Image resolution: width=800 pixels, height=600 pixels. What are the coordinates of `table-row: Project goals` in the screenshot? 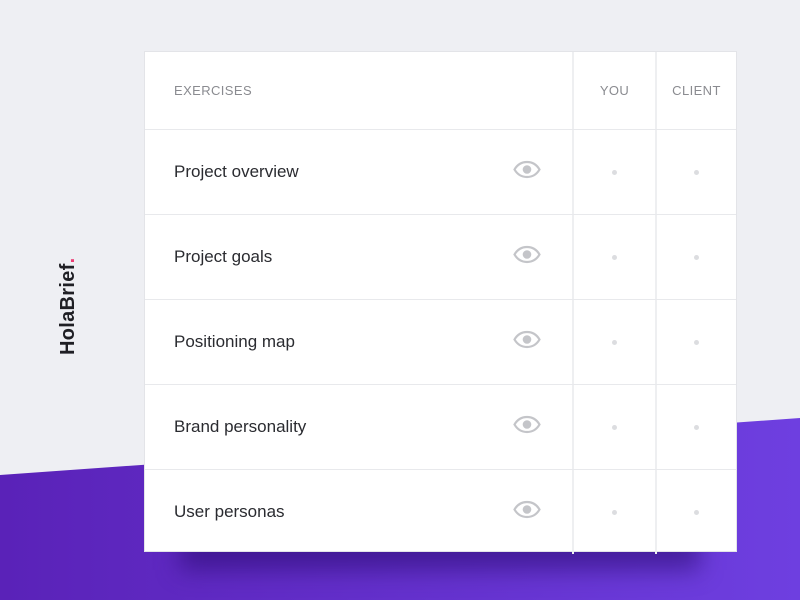 It's located at (440, 256).